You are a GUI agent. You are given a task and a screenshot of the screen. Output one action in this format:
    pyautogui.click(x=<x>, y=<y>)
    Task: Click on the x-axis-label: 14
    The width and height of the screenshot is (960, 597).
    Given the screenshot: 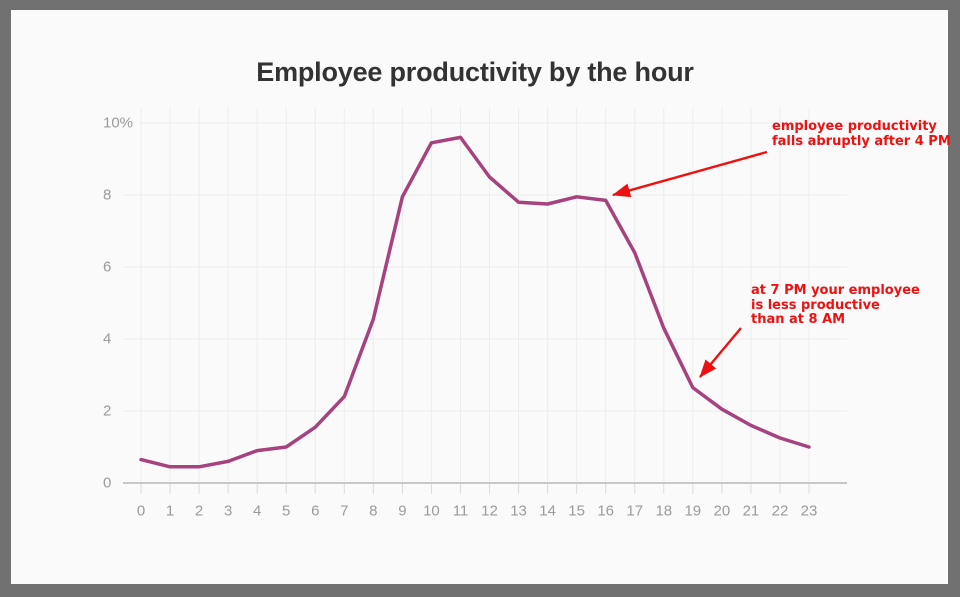 What is the action you would take?
    pyautogui.click(x=547, y=511)
    